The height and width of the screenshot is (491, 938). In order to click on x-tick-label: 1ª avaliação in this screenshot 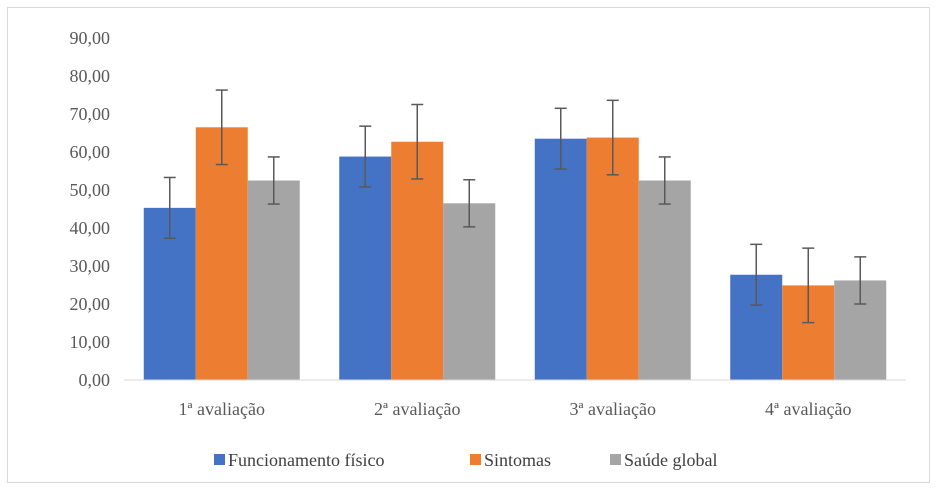, I will do `click(222, 409)`.